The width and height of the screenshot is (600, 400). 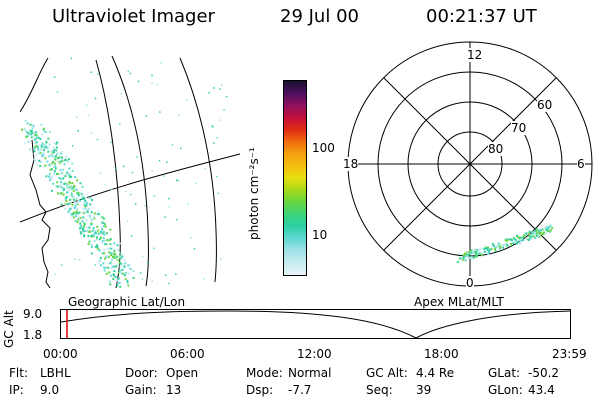 What do you see at coordinates (459, 302) in the screenshot?
I see `polar-panel-caption: Apex MLat/MLT` at bounding box center [459, 302].